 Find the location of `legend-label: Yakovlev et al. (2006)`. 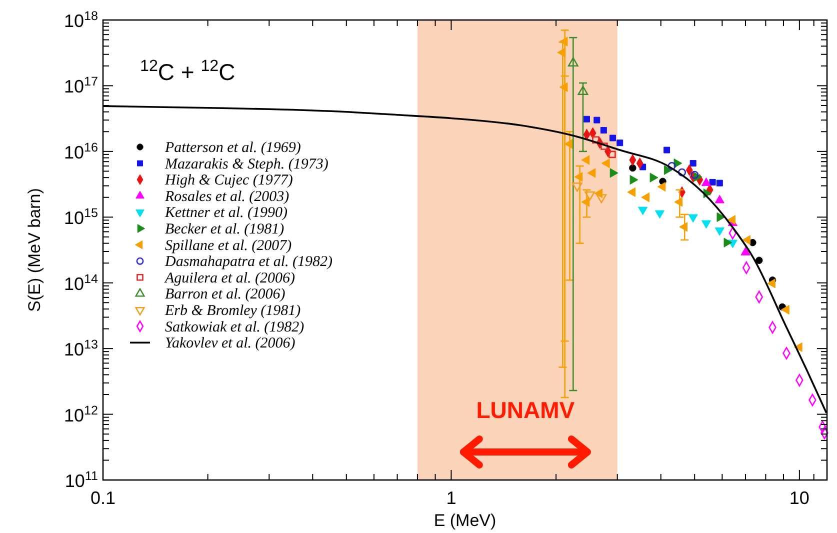

legend-label: Yakovlev et al. (2006) is located at coordinates (230, 344).